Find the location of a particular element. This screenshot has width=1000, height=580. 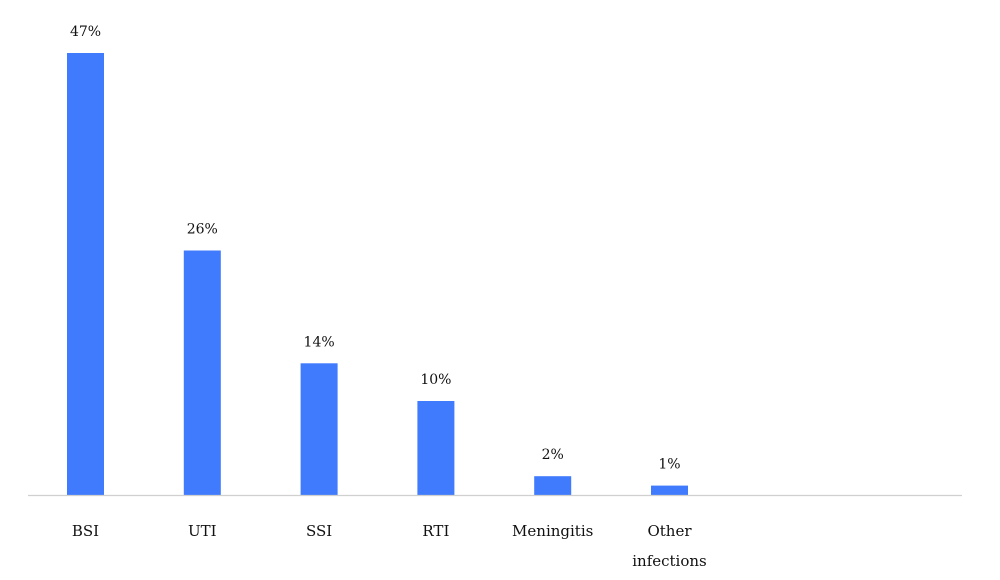

x-tick-label-ssi: SSI is located at coordinates (319, 531).